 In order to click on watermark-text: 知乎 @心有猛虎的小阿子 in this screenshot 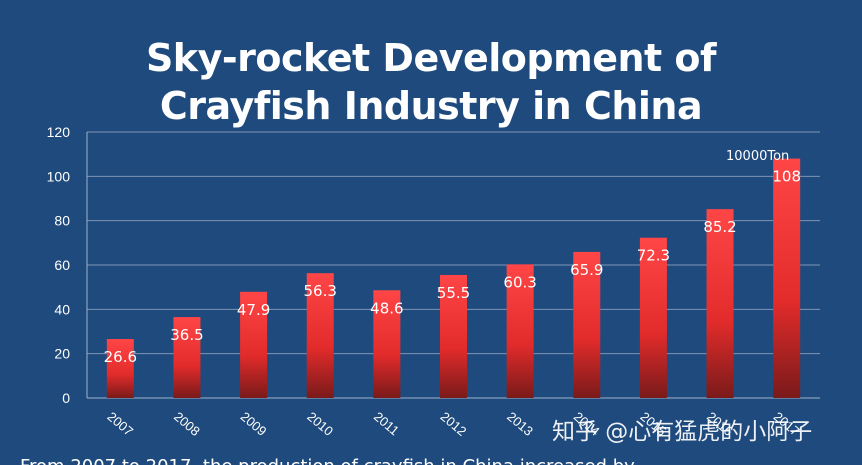, I will do `click(682, 432)`.